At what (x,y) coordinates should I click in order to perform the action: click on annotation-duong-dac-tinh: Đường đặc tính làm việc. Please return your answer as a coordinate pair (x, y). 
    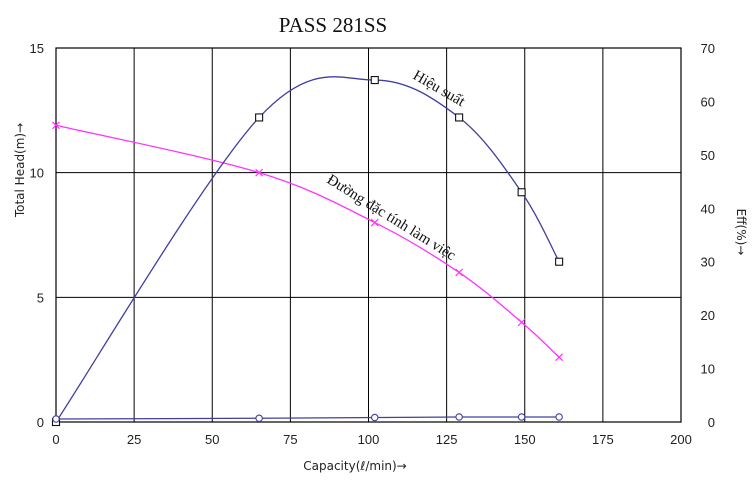
    Looking at the image, I should click on (391, 218).